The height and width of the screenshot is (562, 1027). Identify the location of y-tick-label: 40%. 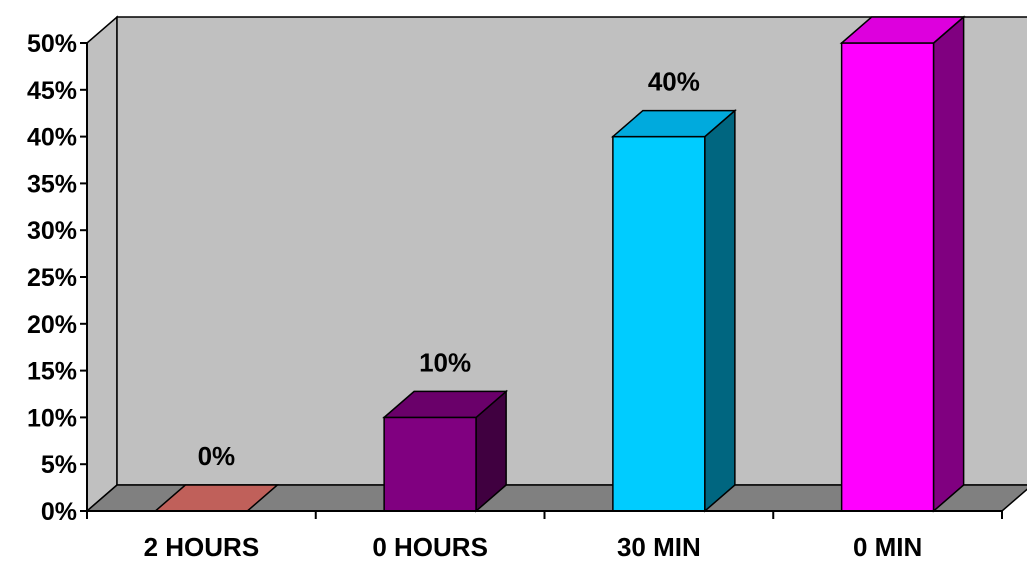
(52, 138).